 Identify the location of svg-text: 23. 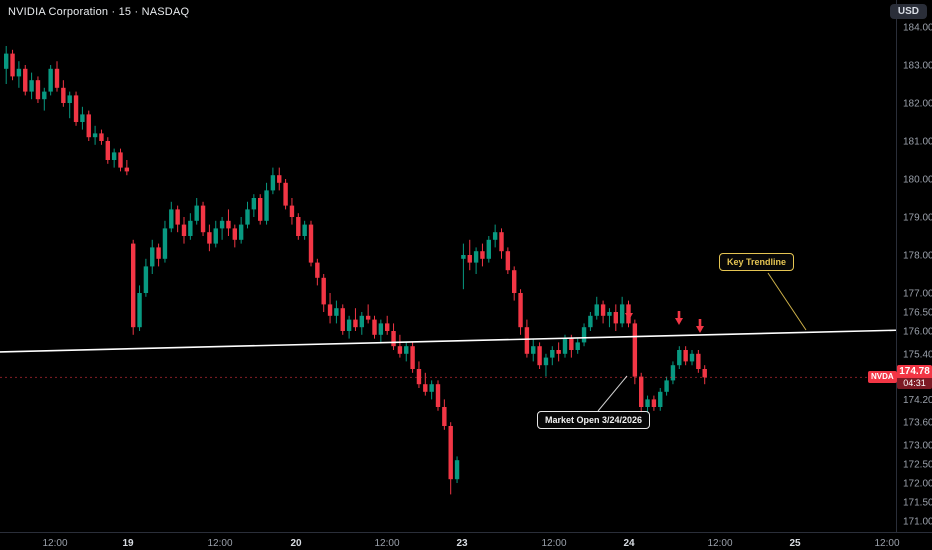
(462, 543).